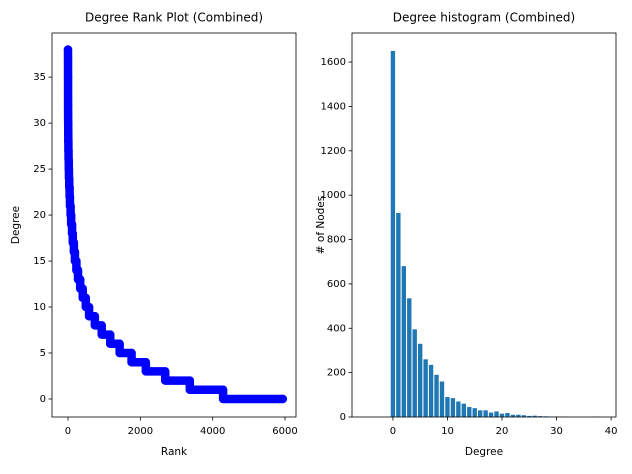 The height and width of the screenshot is (474, 632). What do you see at coordinates (336, 284) in the screenshot?
I see `y-tick-label: 600` at bounding box center [336, 284].